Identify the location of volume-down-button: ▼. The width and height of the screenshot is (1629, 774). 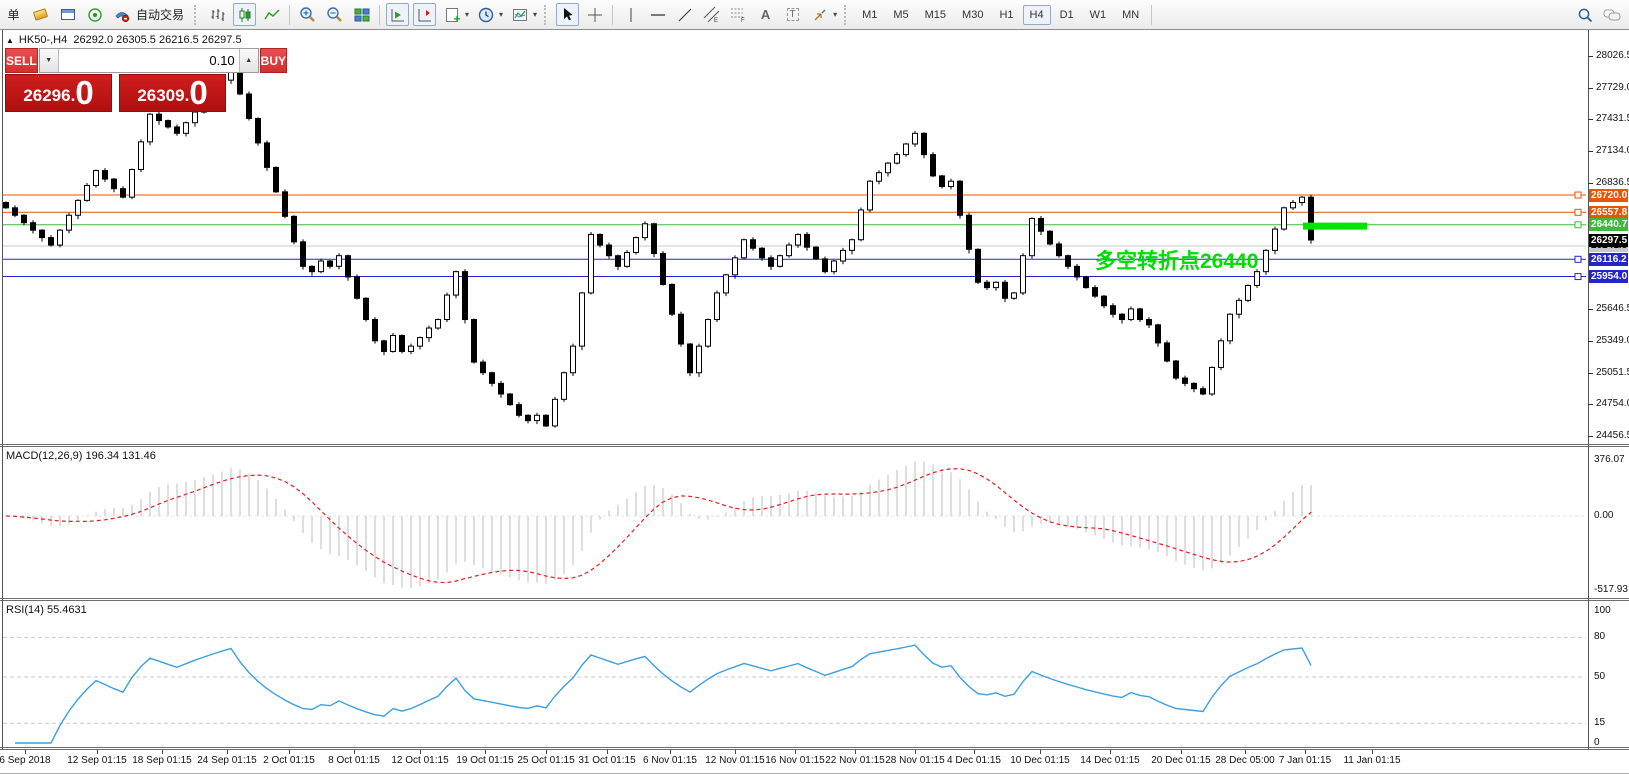
(49, 60).